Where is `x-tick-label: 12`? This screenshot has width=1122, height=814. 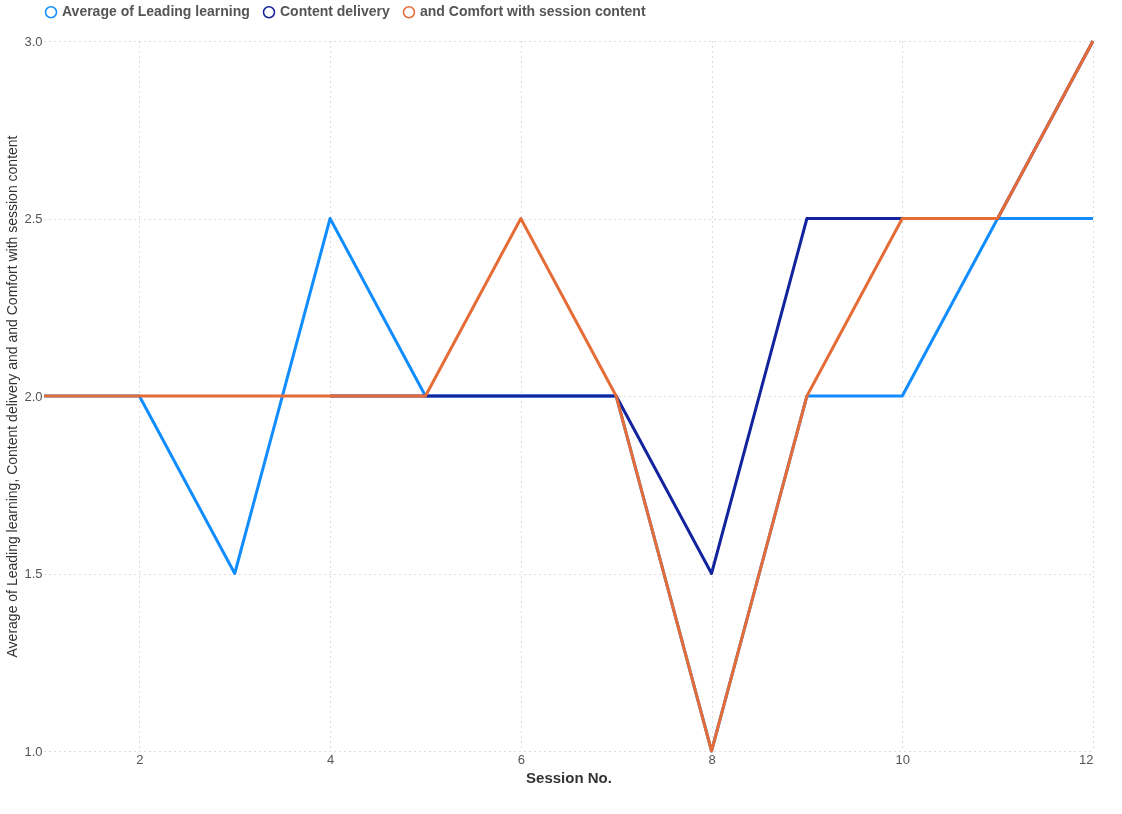
x-tick-label: 12 is located at coordinates (1086, 759).